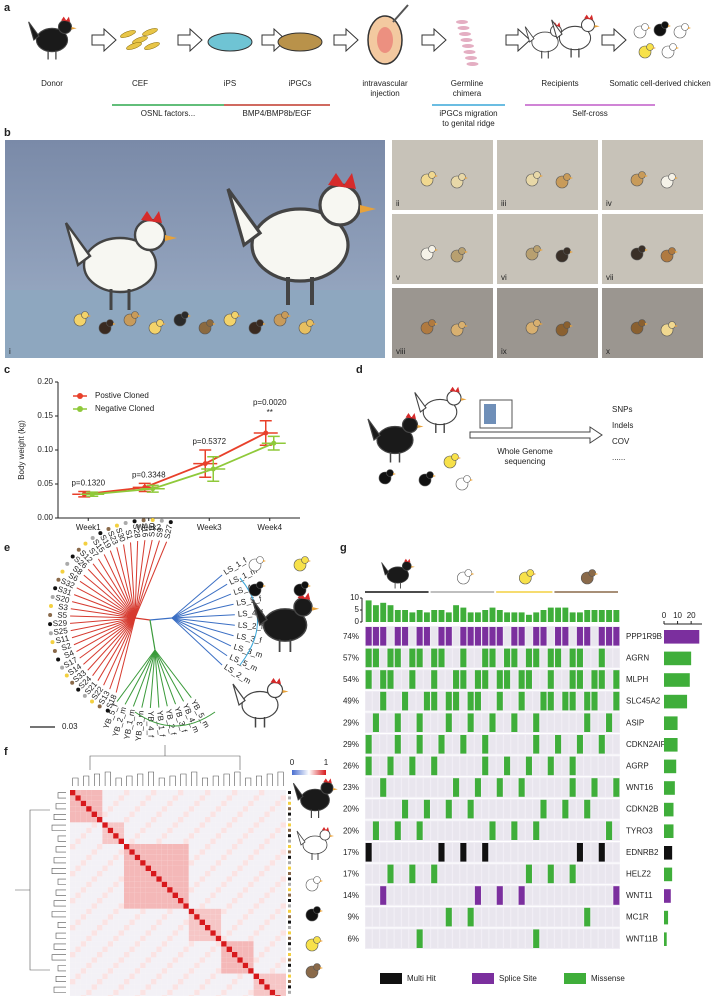  I want to click on gene-count-bar, so click(669, 831).